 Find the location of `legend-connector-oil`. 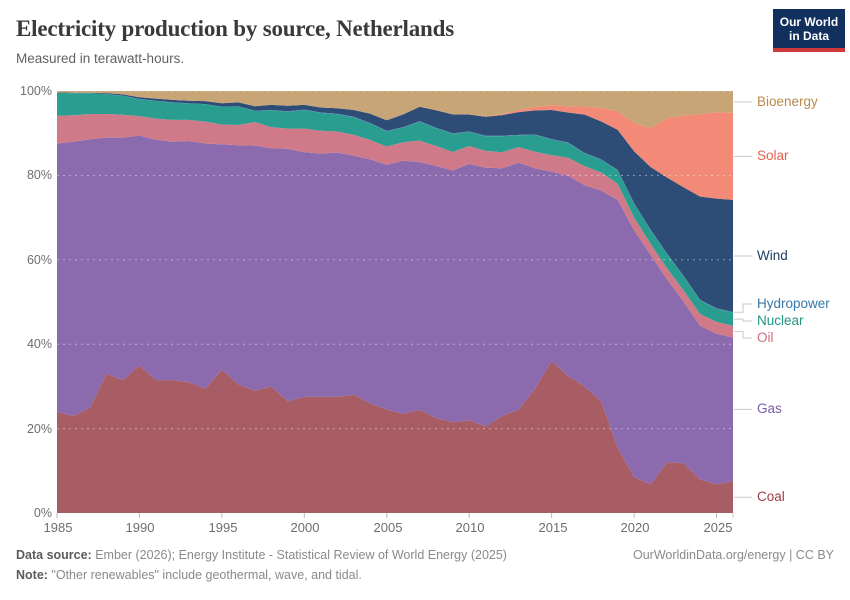

legend-connector-oil is located at coordinates (743, 335).